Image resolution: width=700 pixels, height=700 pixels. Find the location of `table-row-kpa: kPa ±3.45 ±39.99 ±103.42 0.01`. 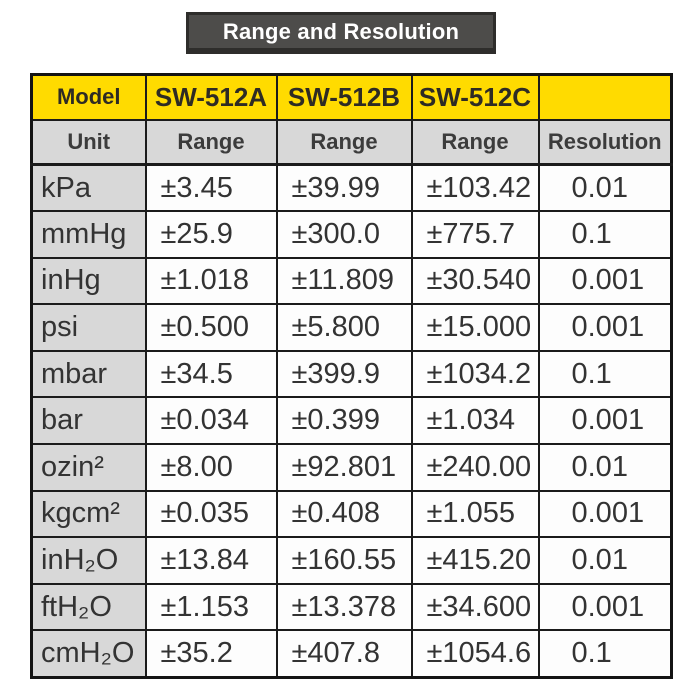

table-row-kpa: kPa ±3.45 ±39.99 ±103.42 0.01 is located at coordinates (351, 188).